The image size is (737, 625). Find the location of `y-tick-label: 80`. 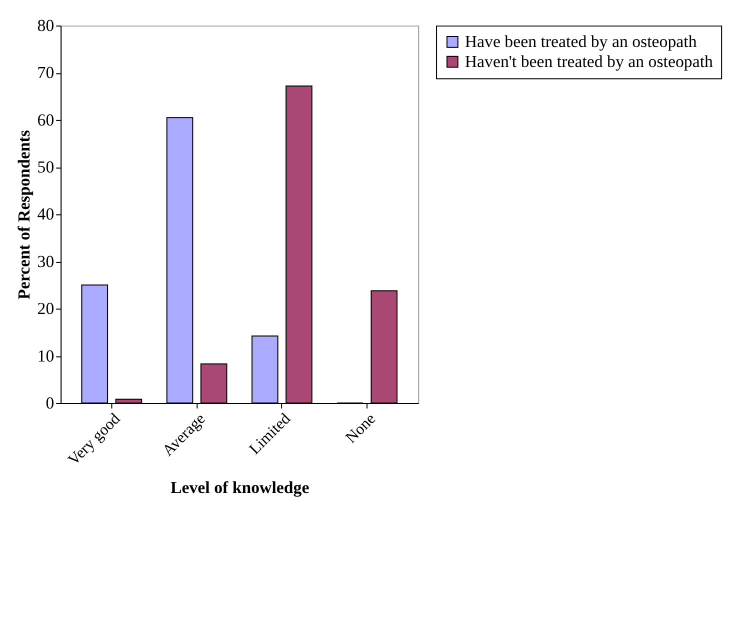

y-tick-label: 80 is located at coordinates (45, 26).